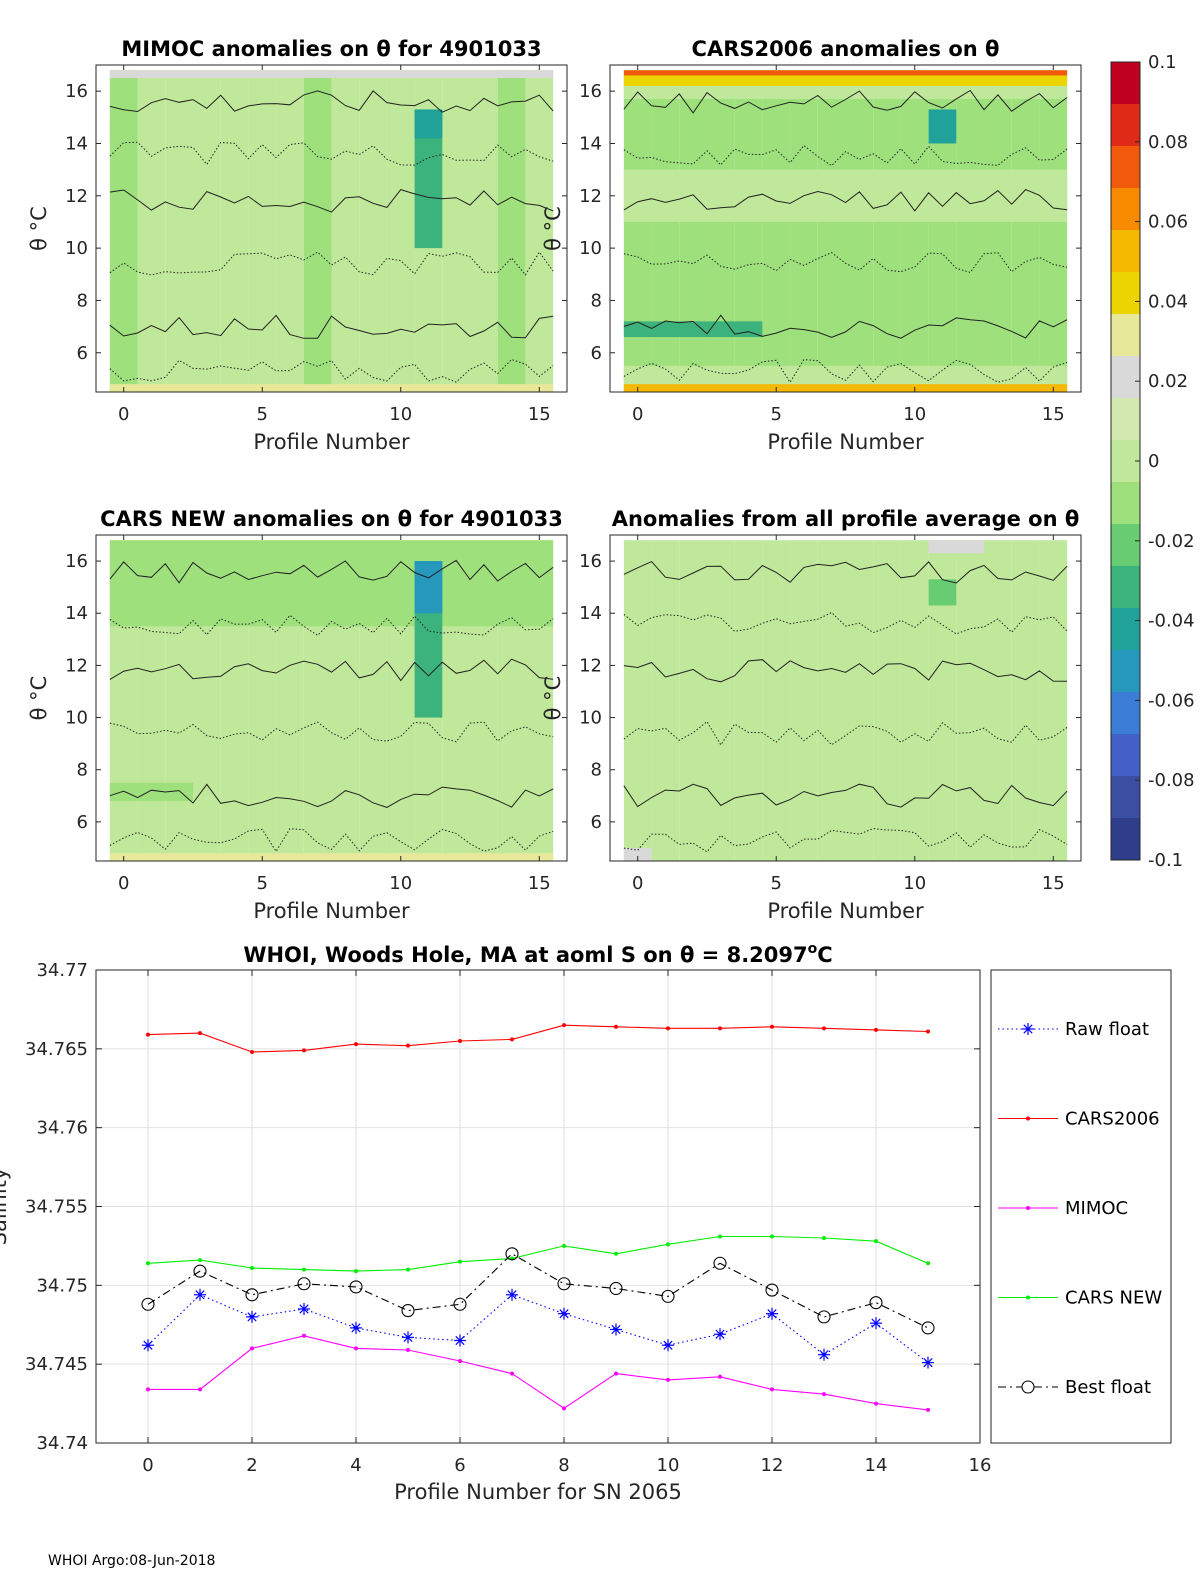 This screenshot has width=1200, height=1575. Describe the element at coordinates (590, 248) in the screenshot. I see `y-tick-label: 10` at that location.